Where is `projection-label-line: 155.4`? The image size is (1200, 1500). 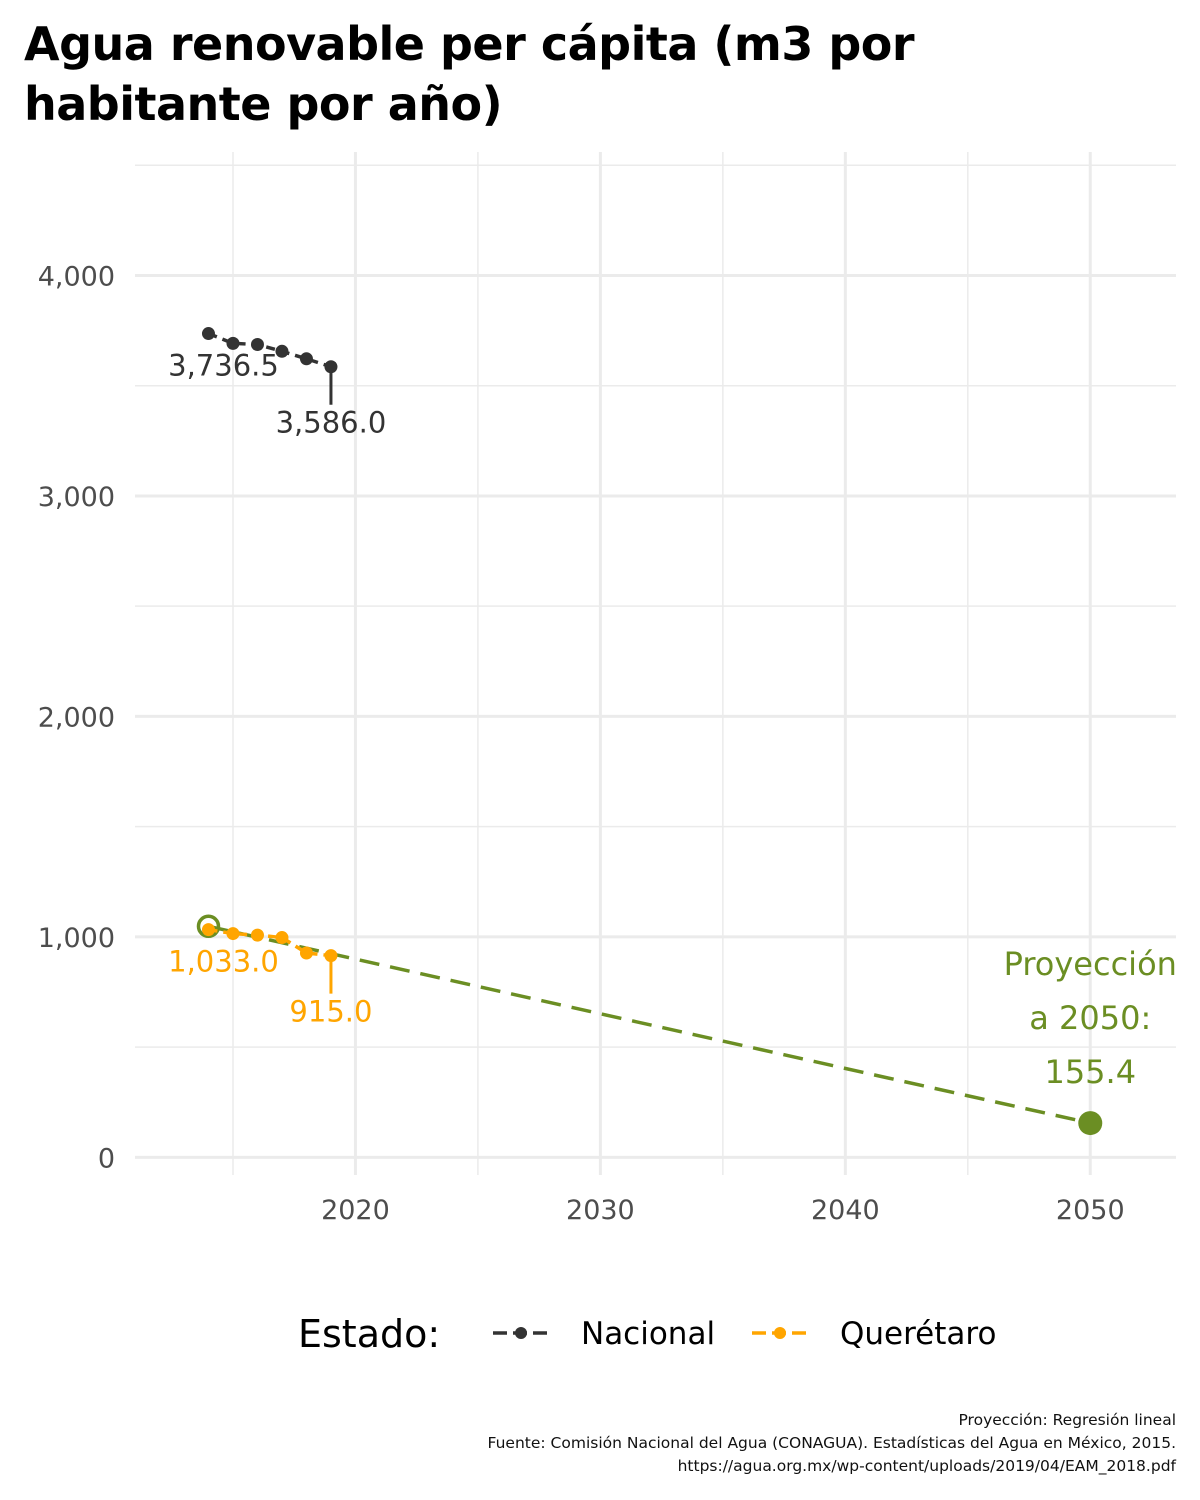
projection-label-line: 155.4 is located at coordinates (1090, 1072).